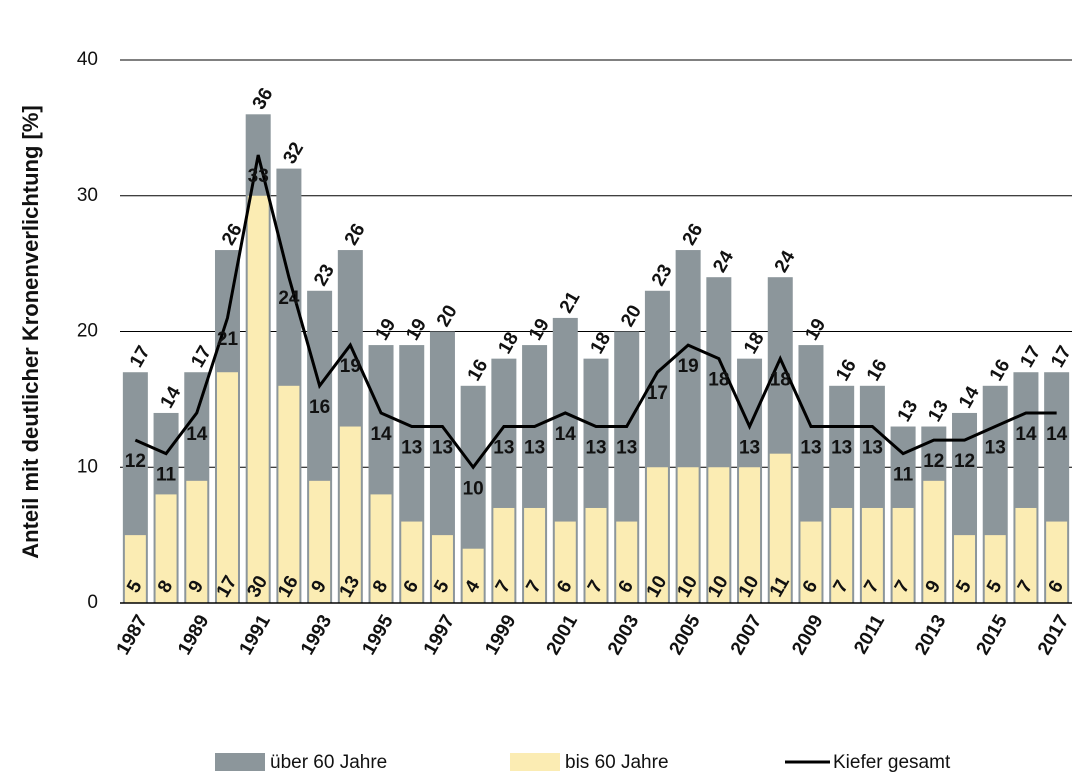 The height and width of the screenshot is (778, 1074). I want to click on y-tick-label: 0, so click(92, 602).